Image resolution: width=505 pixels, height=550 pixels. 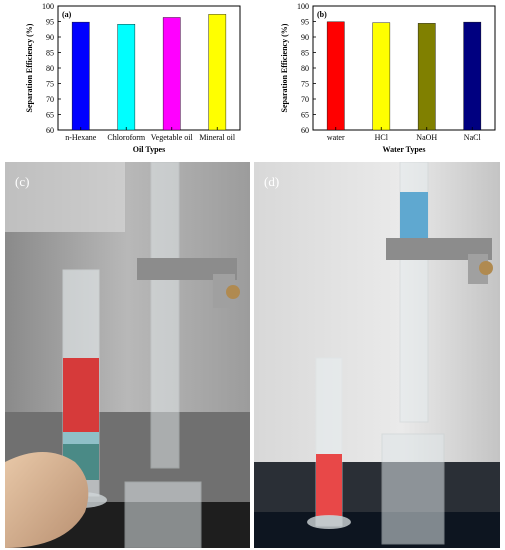 What do you see at coordinates (322, 14) in the screenshot?
I see `chart-b-panel-label: (b)` at bounding box center [322, 14].